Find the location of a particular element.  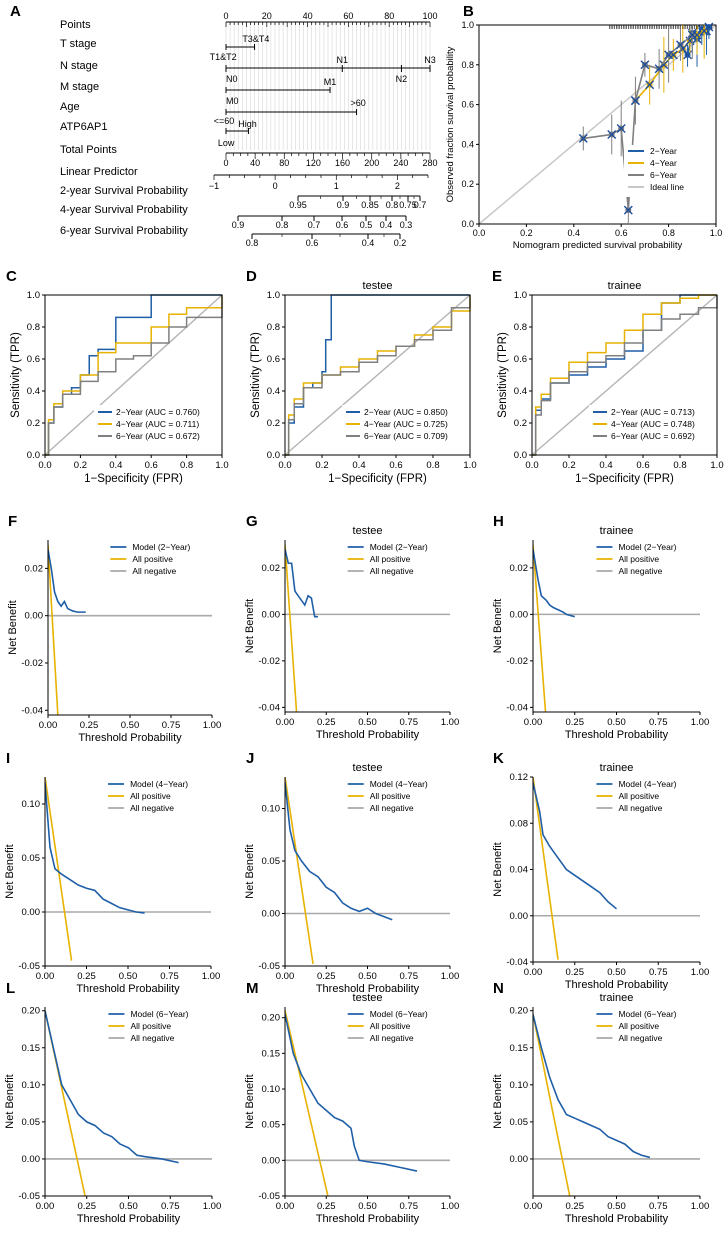

panel-label-f: F is located at coordinates (12, 521).